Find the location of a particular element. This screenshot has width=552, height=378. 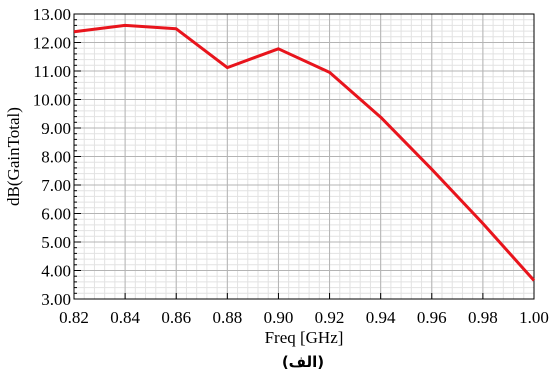

x-tick-label: 0.92 is located at coordinates (330, 317).